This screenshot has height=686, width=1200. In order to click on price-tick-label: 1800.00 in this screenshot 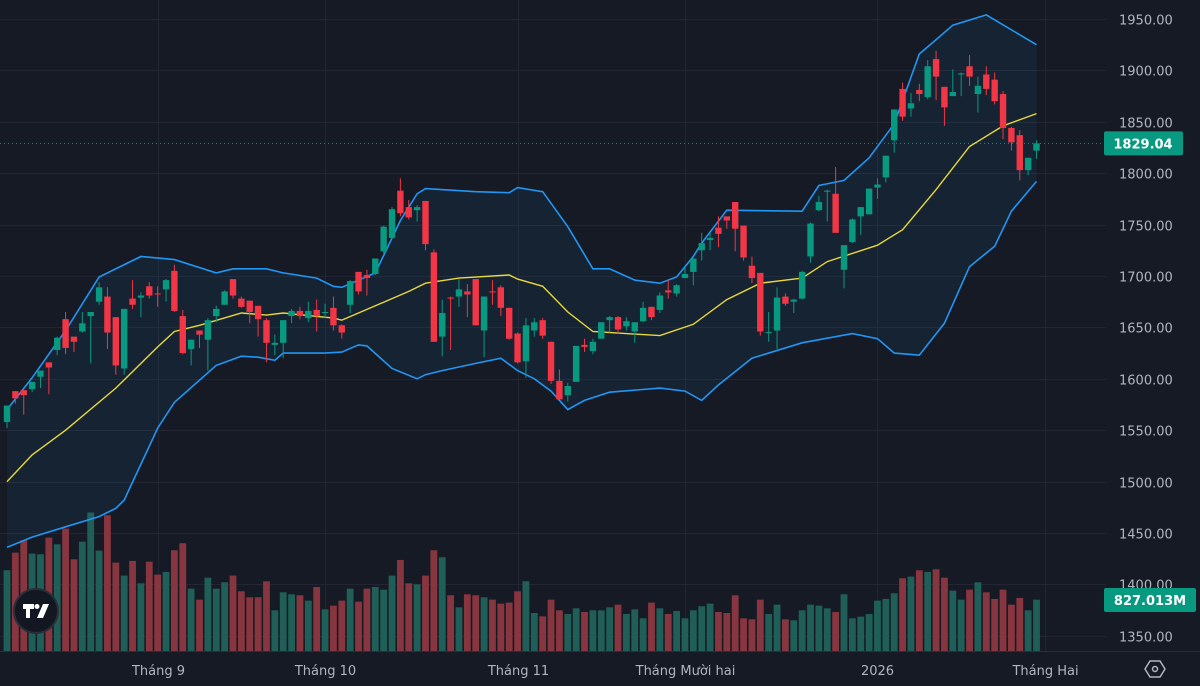, I will do `click(1146, 175)`.